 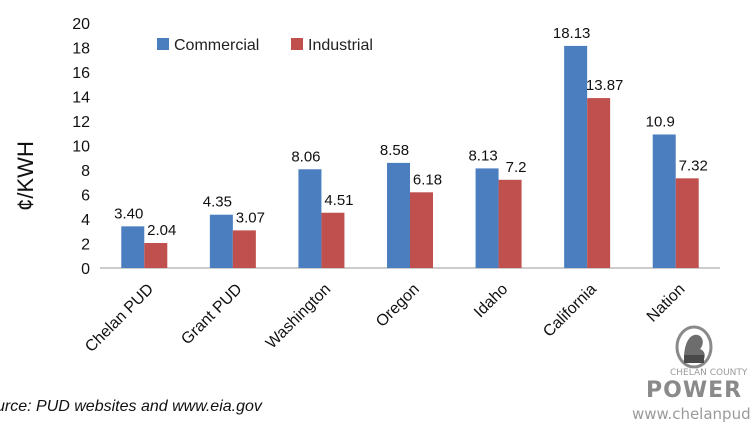 I want to click on logo-word: POWER, so click(x=694, y=390).